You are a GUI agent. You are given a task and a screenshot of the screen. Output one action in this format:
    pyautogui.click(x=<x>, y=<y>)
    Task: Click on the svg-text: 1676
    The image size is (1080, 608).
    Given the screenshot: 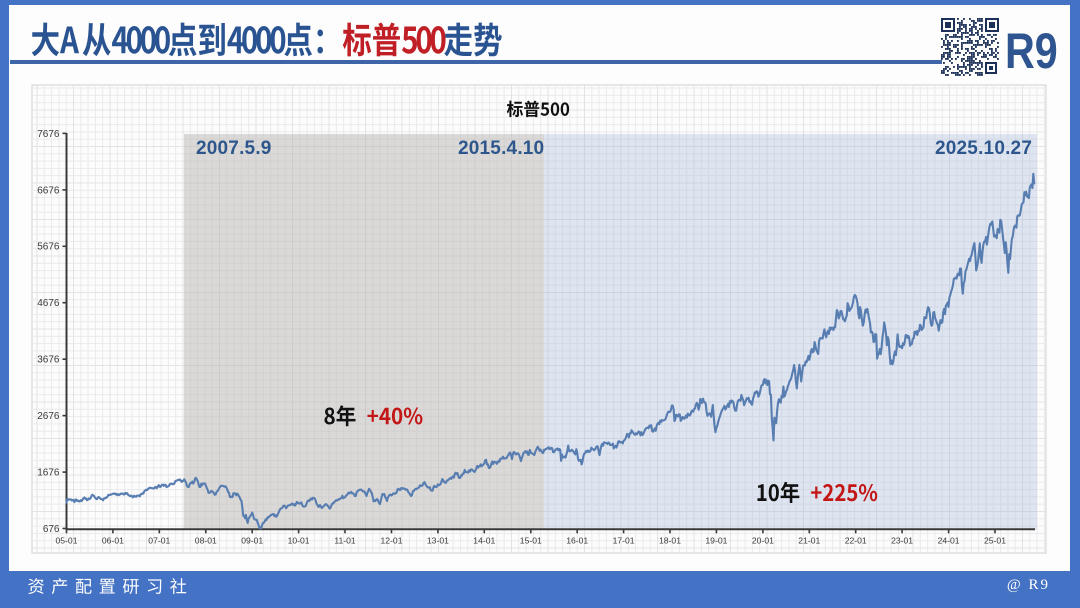 What is the action you would take?
    pyautogui.click(x=48, y=473)
    